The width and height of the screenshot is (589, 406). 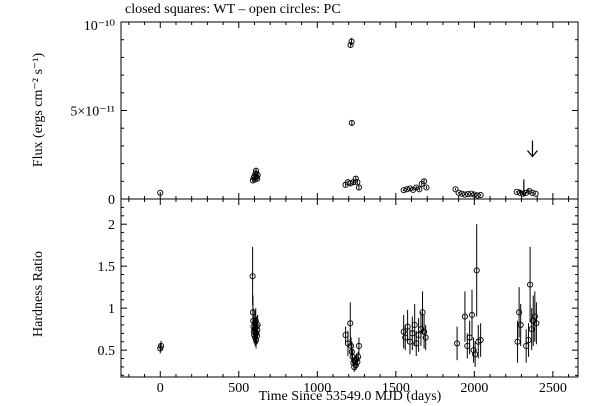 I want to click on y-tick-label: 10⁻¹⁰, so click(x=100, y=26).